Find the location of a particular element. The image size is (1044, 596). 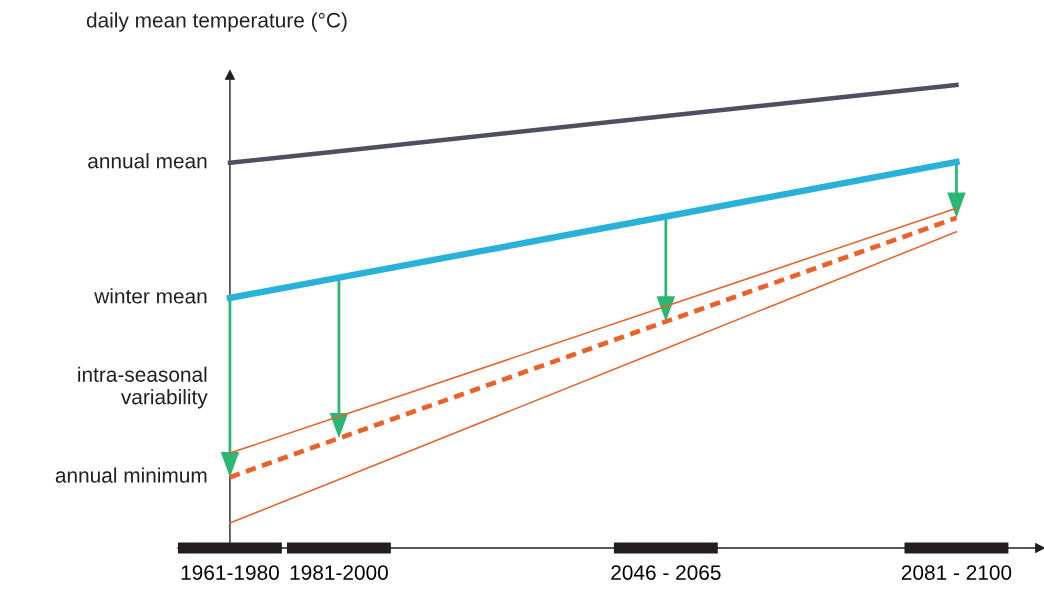

x-tick-label: 2046 - 2065 is located at coordinates (666, 572).